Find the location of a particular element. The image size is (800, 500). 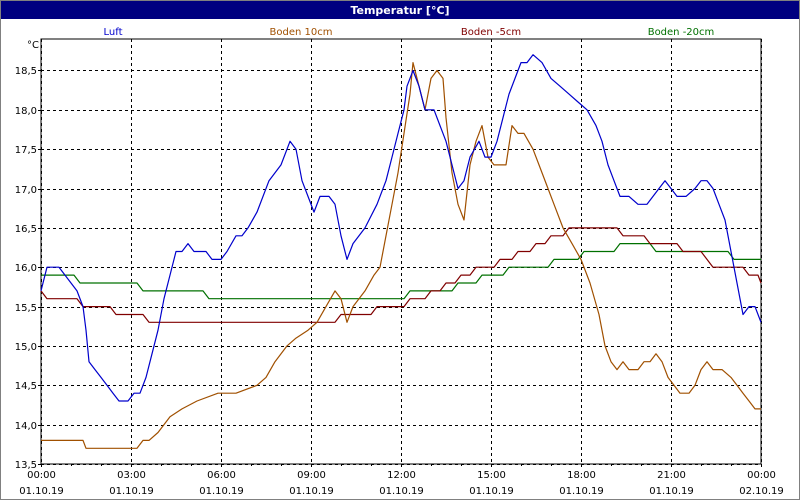

y-tick-label: 15,5 is located at coordinates (26, 308).